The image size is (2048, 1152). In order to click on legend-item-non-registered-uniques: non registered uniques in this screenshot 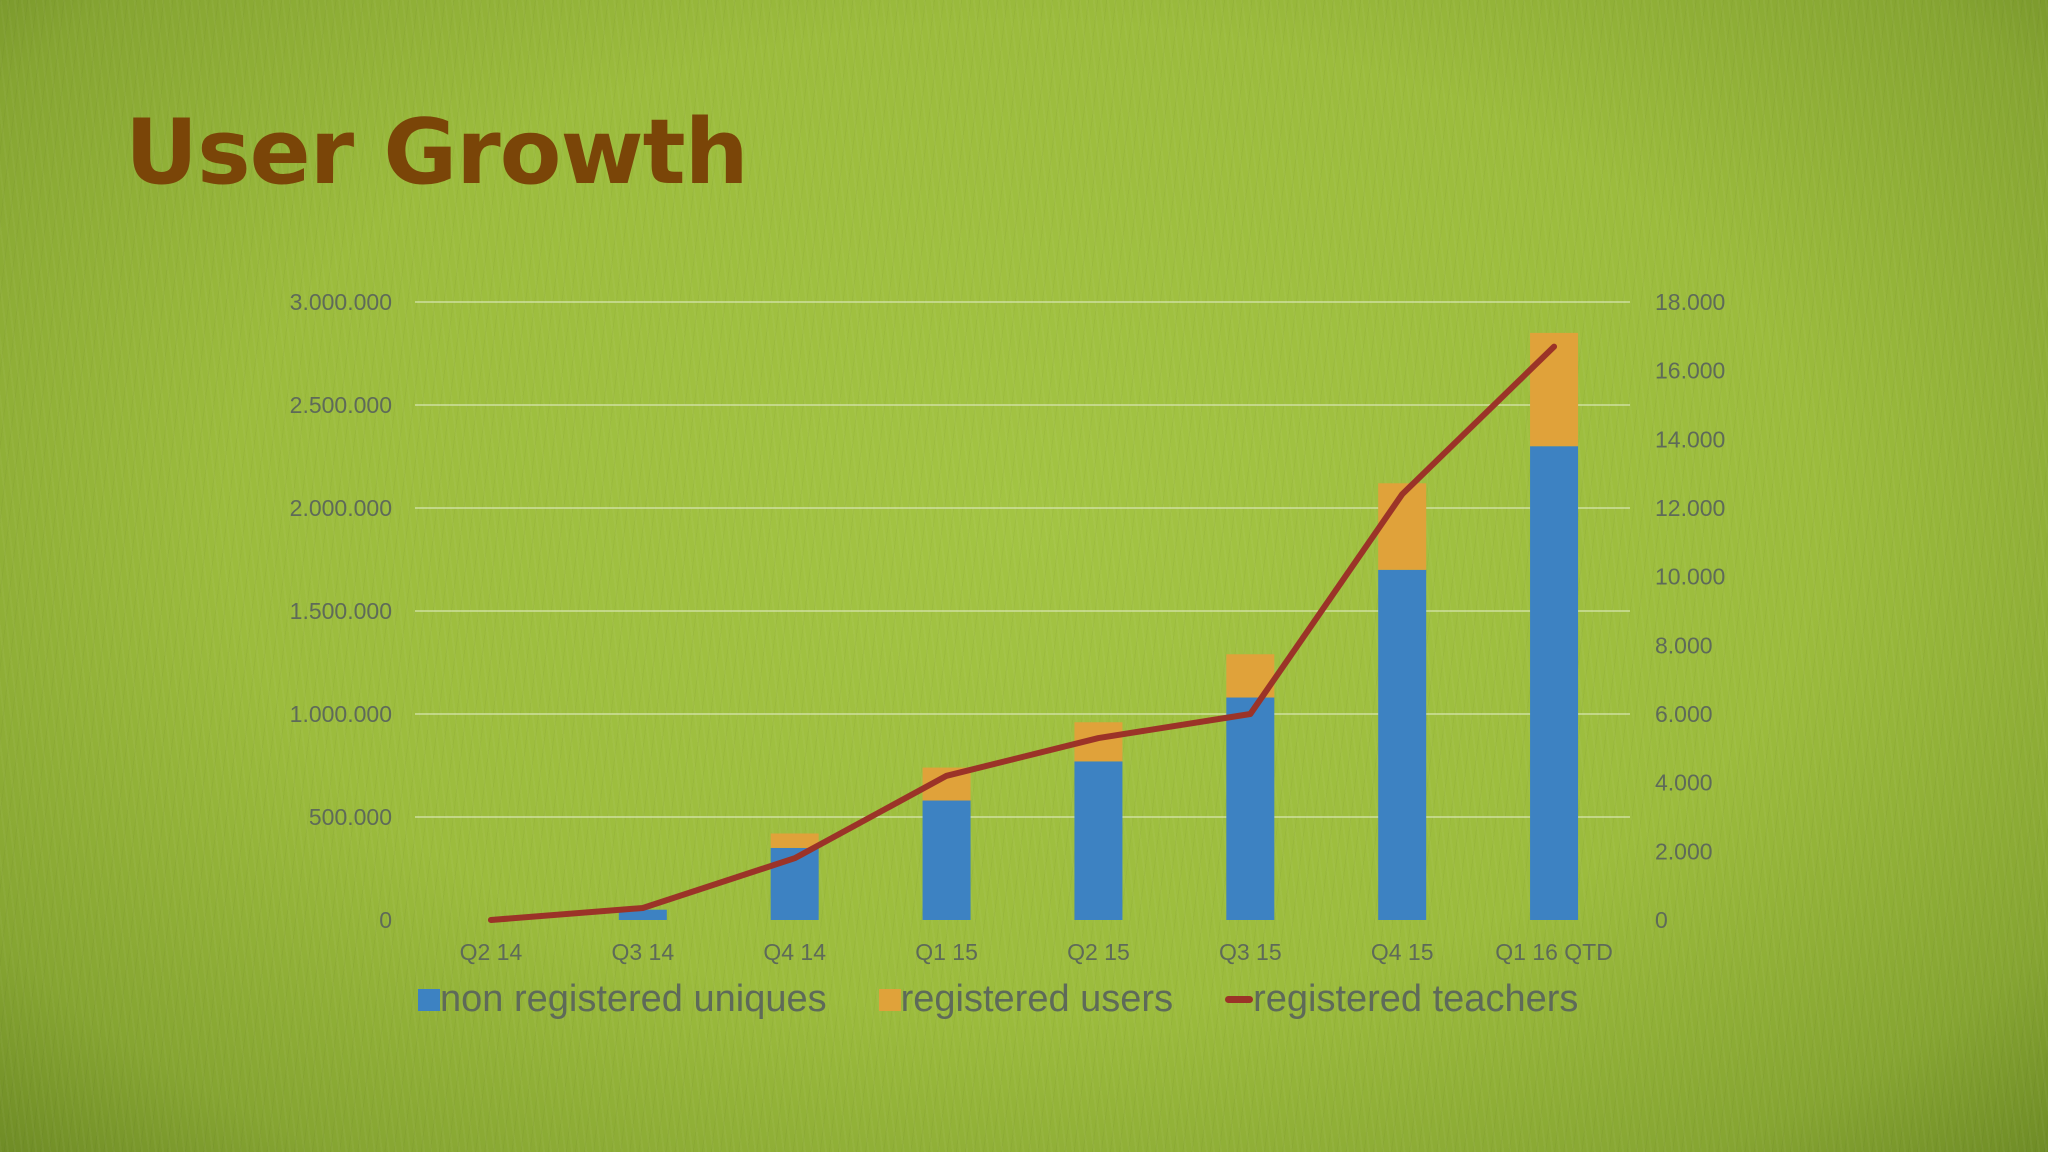, I will do `click(622, 999)`.